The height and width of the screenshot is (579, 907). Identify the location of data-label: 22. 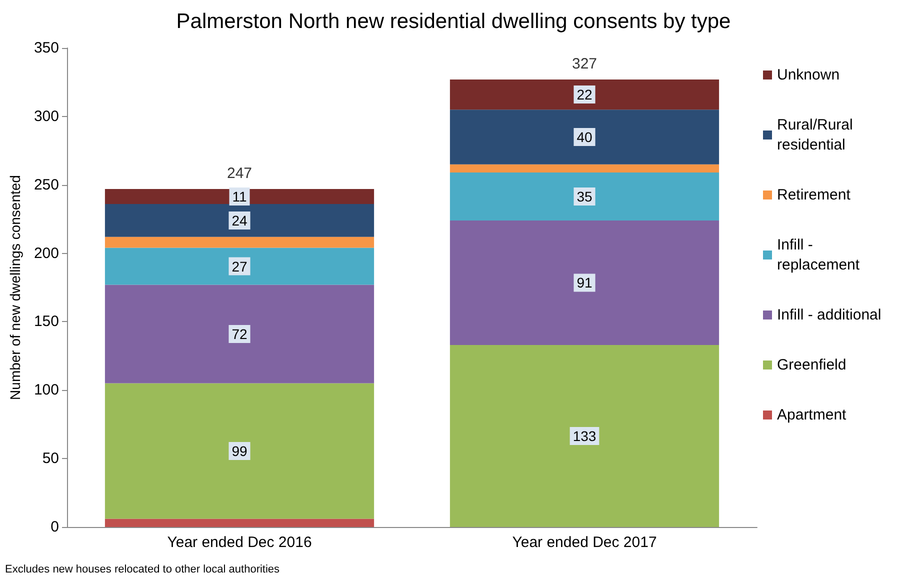
(584, 94).